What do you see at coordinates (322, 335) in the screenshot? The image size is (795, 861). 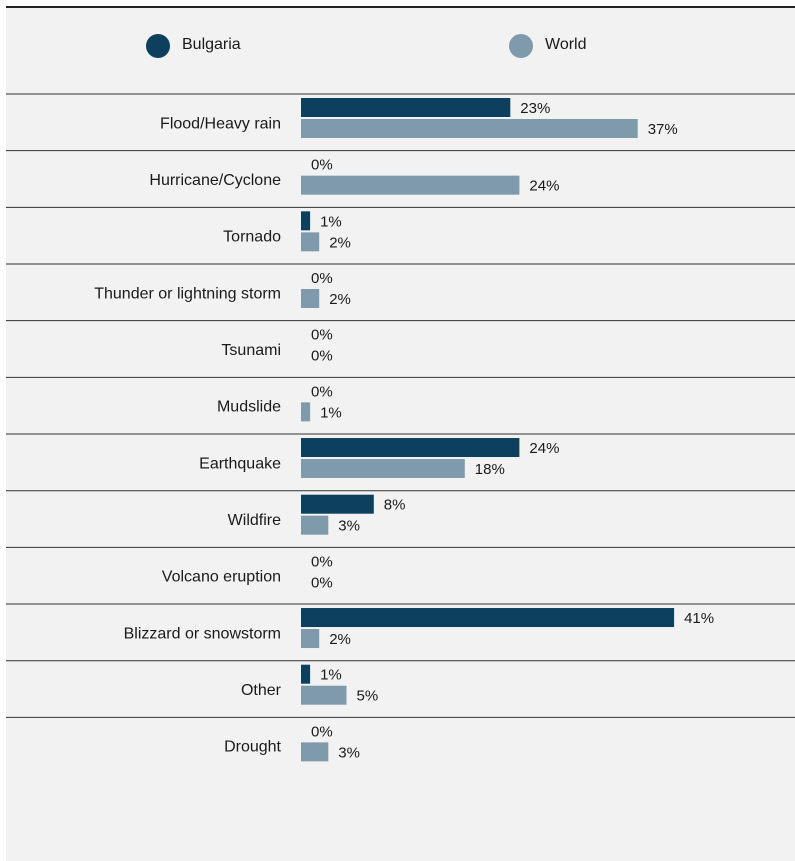 I see `value-label-bulgaria-tsunami: 0%` at bounding box center [322, 335].